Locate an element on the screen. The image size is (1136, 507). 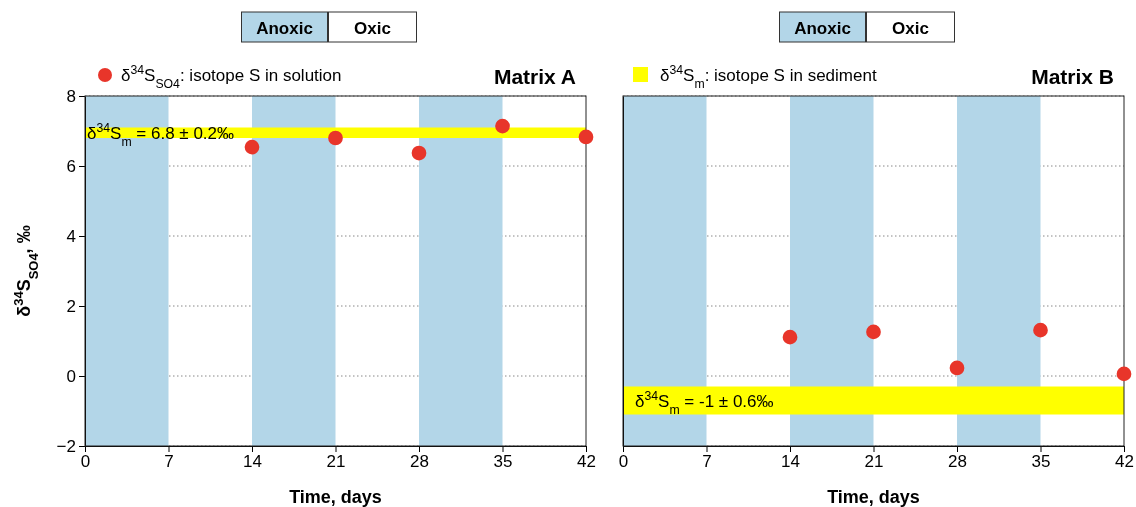
chart-title: Matrix B is located at coordinates (1072, 76).